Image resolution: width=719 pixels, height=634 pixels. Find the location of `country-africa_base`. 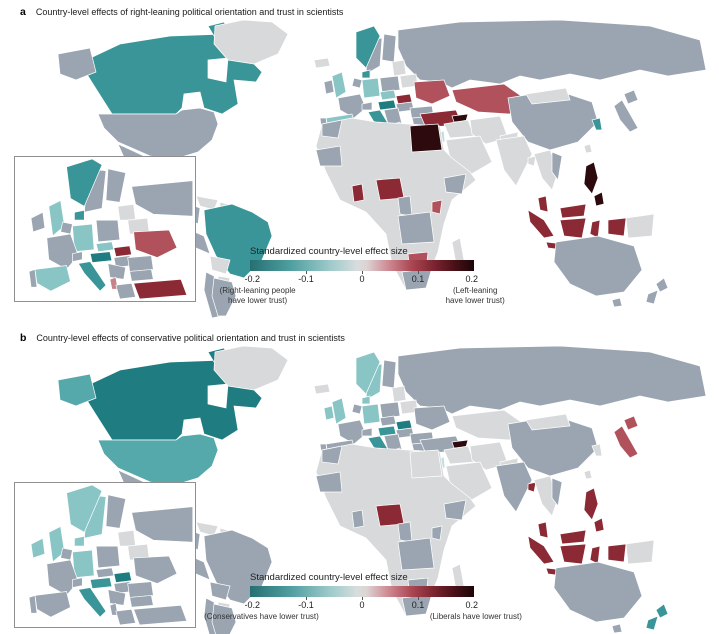

country-africa_base is located at coordinates (396, 530).